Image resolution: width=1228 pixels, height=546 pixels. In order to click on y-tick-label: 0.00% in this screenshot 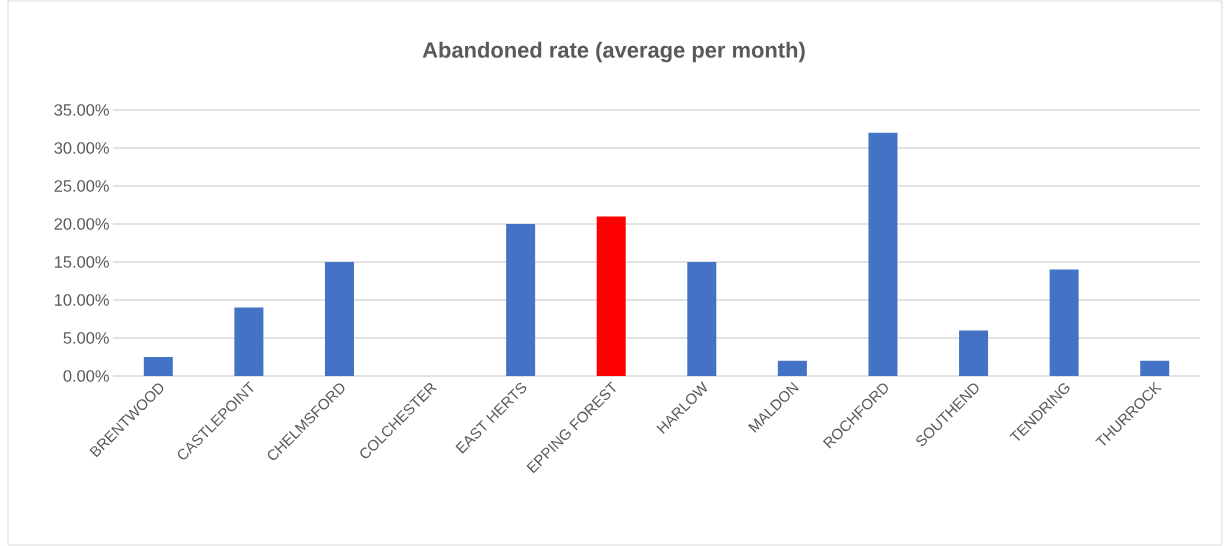, I will do `click(86, 376)`.